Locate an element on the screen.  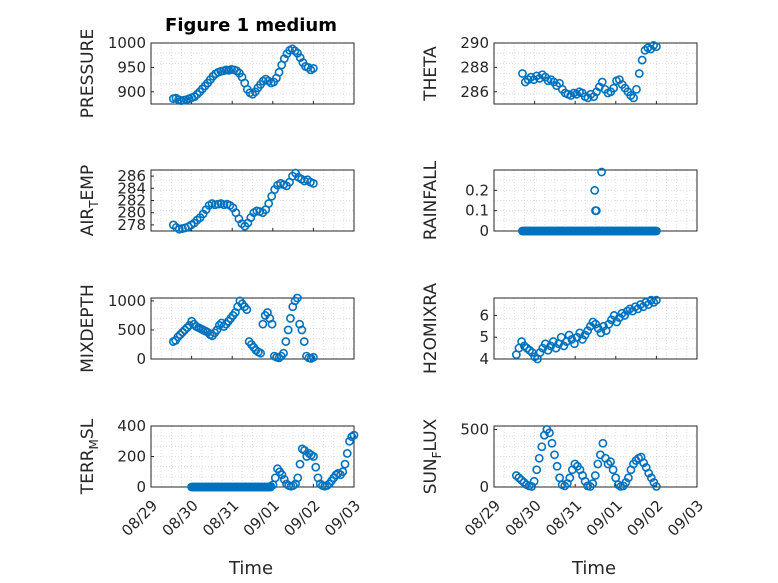
x-tick-label: 08/29 is located at coordinates (139, 518).